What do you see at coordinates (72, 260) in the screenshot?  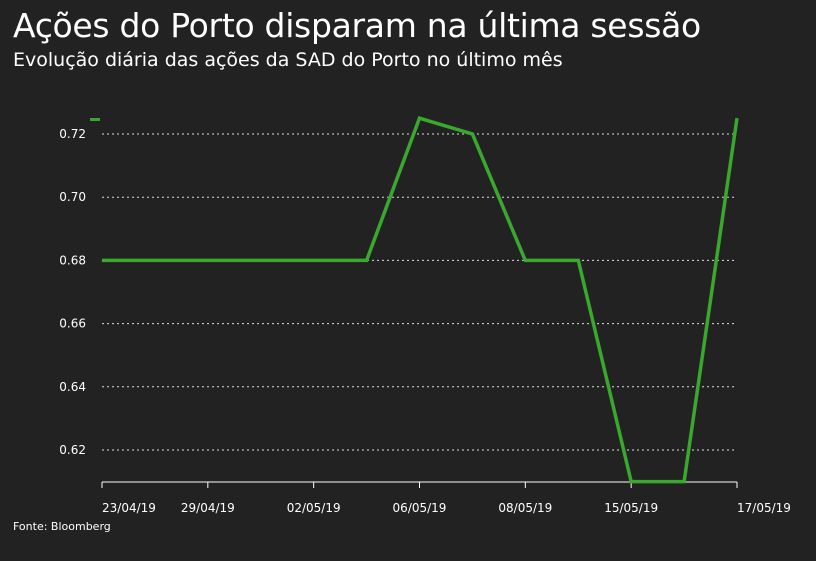 I see `y-tick-label: 0.68` at bounding box center [72, 260].